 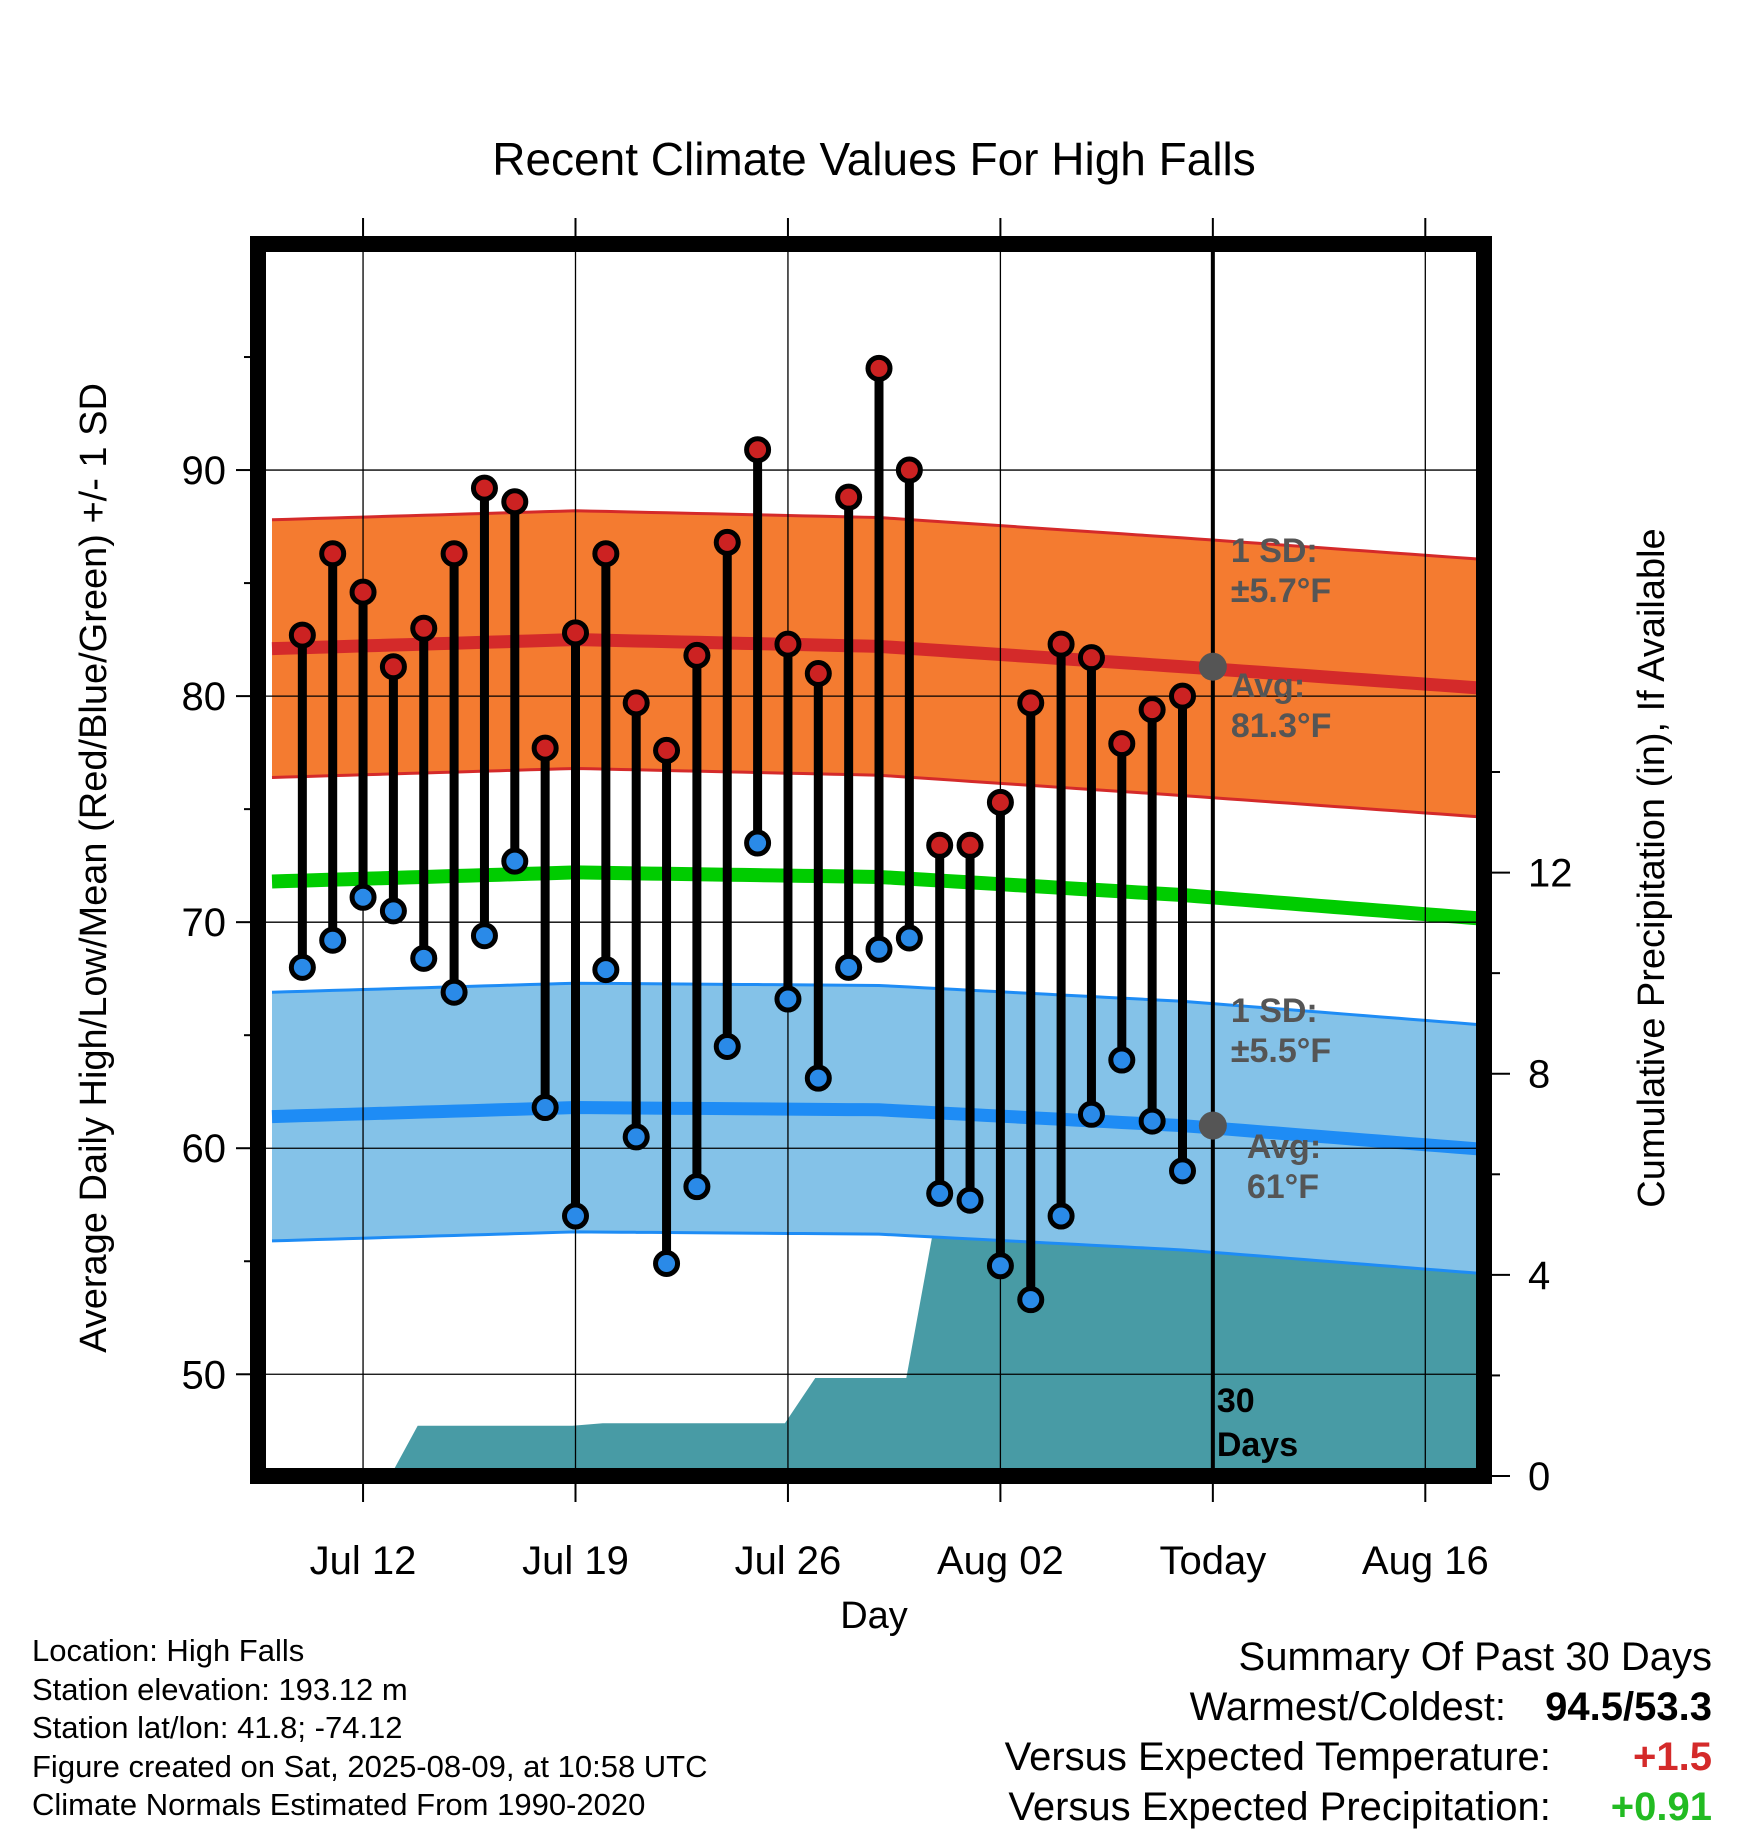 What do you see at coordinates (1584, 1707) in the screenshot?
I see `warmest-value: 94.5` at bounding box center [1584, 1707].